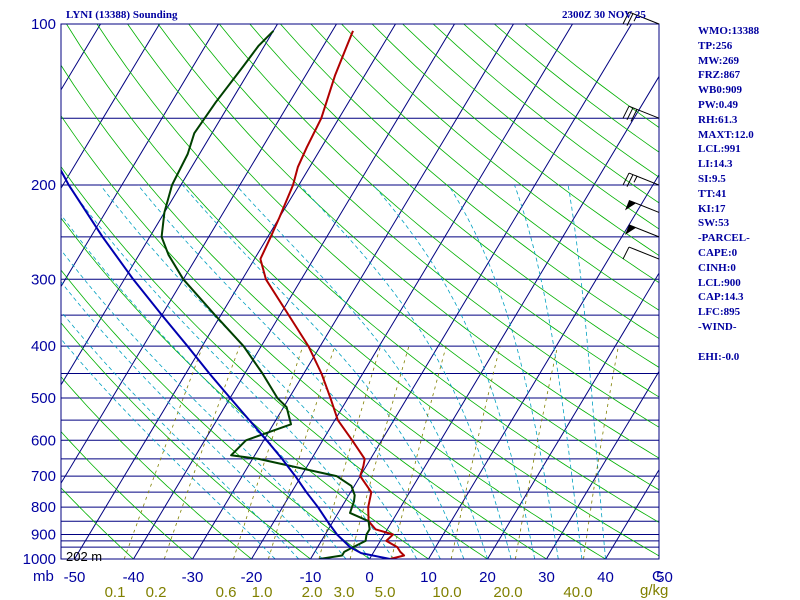 Image resolution: width=800 pixels, height=600 pixels. What do you see at coordinates (714, 223) in the screenshot?
I see `index-sw: SW:53` at bounding box center [714, 223].